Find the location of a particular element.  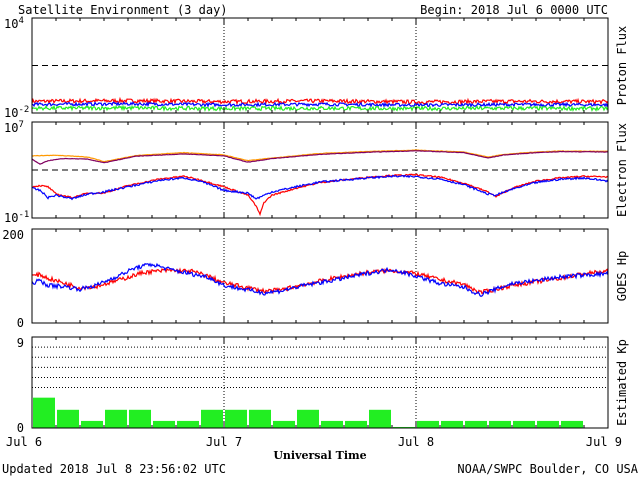

x-axis-label: Universal Time is located at coordinates (319, 455).